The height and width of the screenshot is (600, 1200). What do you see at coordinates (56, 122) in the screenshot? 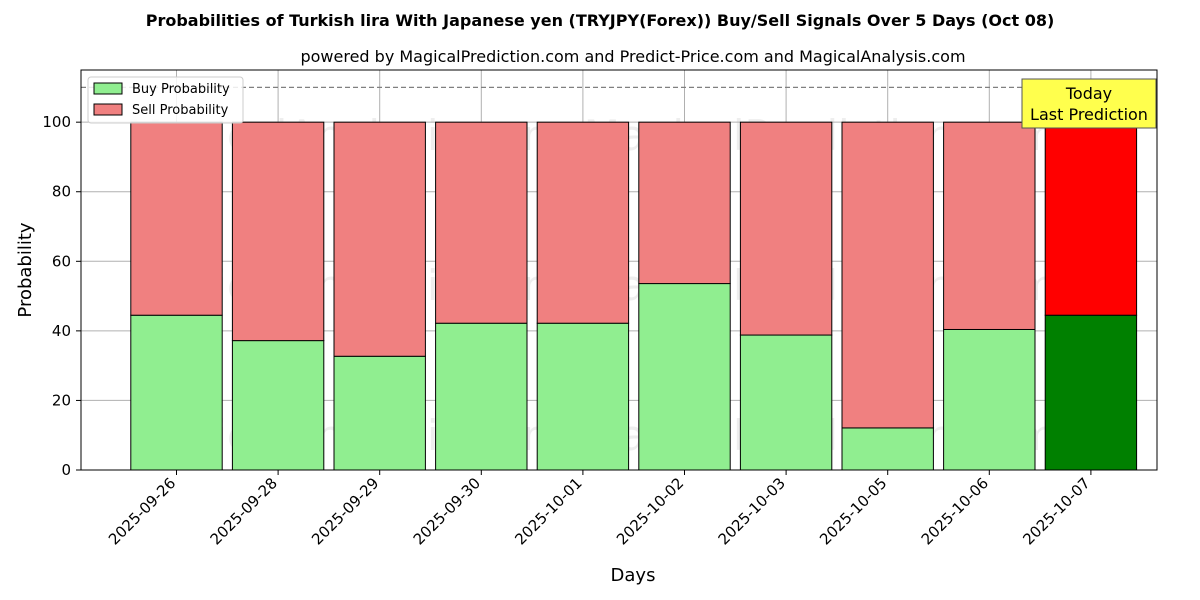
I see `y-tick-label: 100` at bounding box center [56, 122].